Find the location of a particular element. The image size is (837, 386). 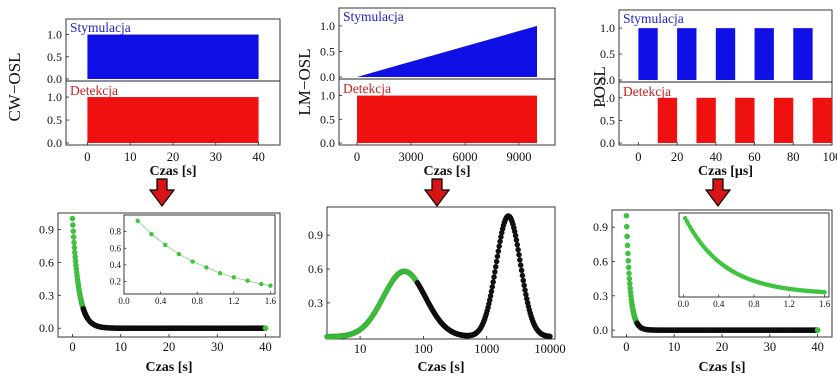

stimulation-label: Stymulacja is located at coordinates (373, 16).